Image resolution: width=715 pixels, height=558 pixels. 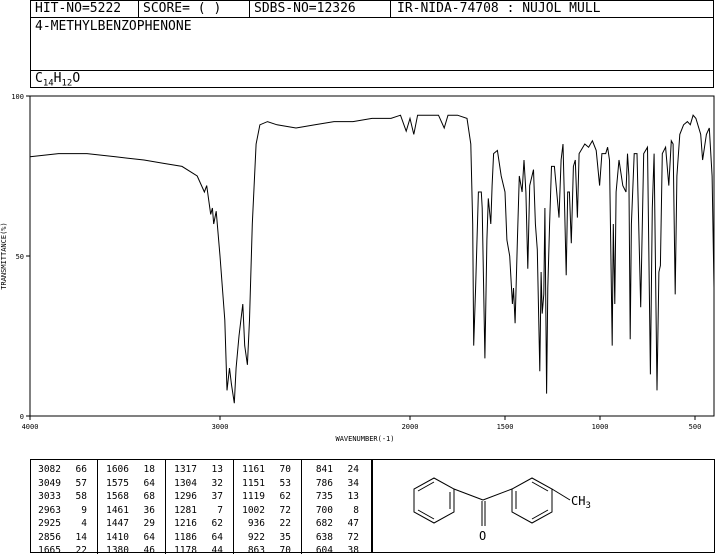 What do you see at coordinates (356, 510) in the screenshot?
I see `peak-transmittance: 8` at bounding box center [356, 510].